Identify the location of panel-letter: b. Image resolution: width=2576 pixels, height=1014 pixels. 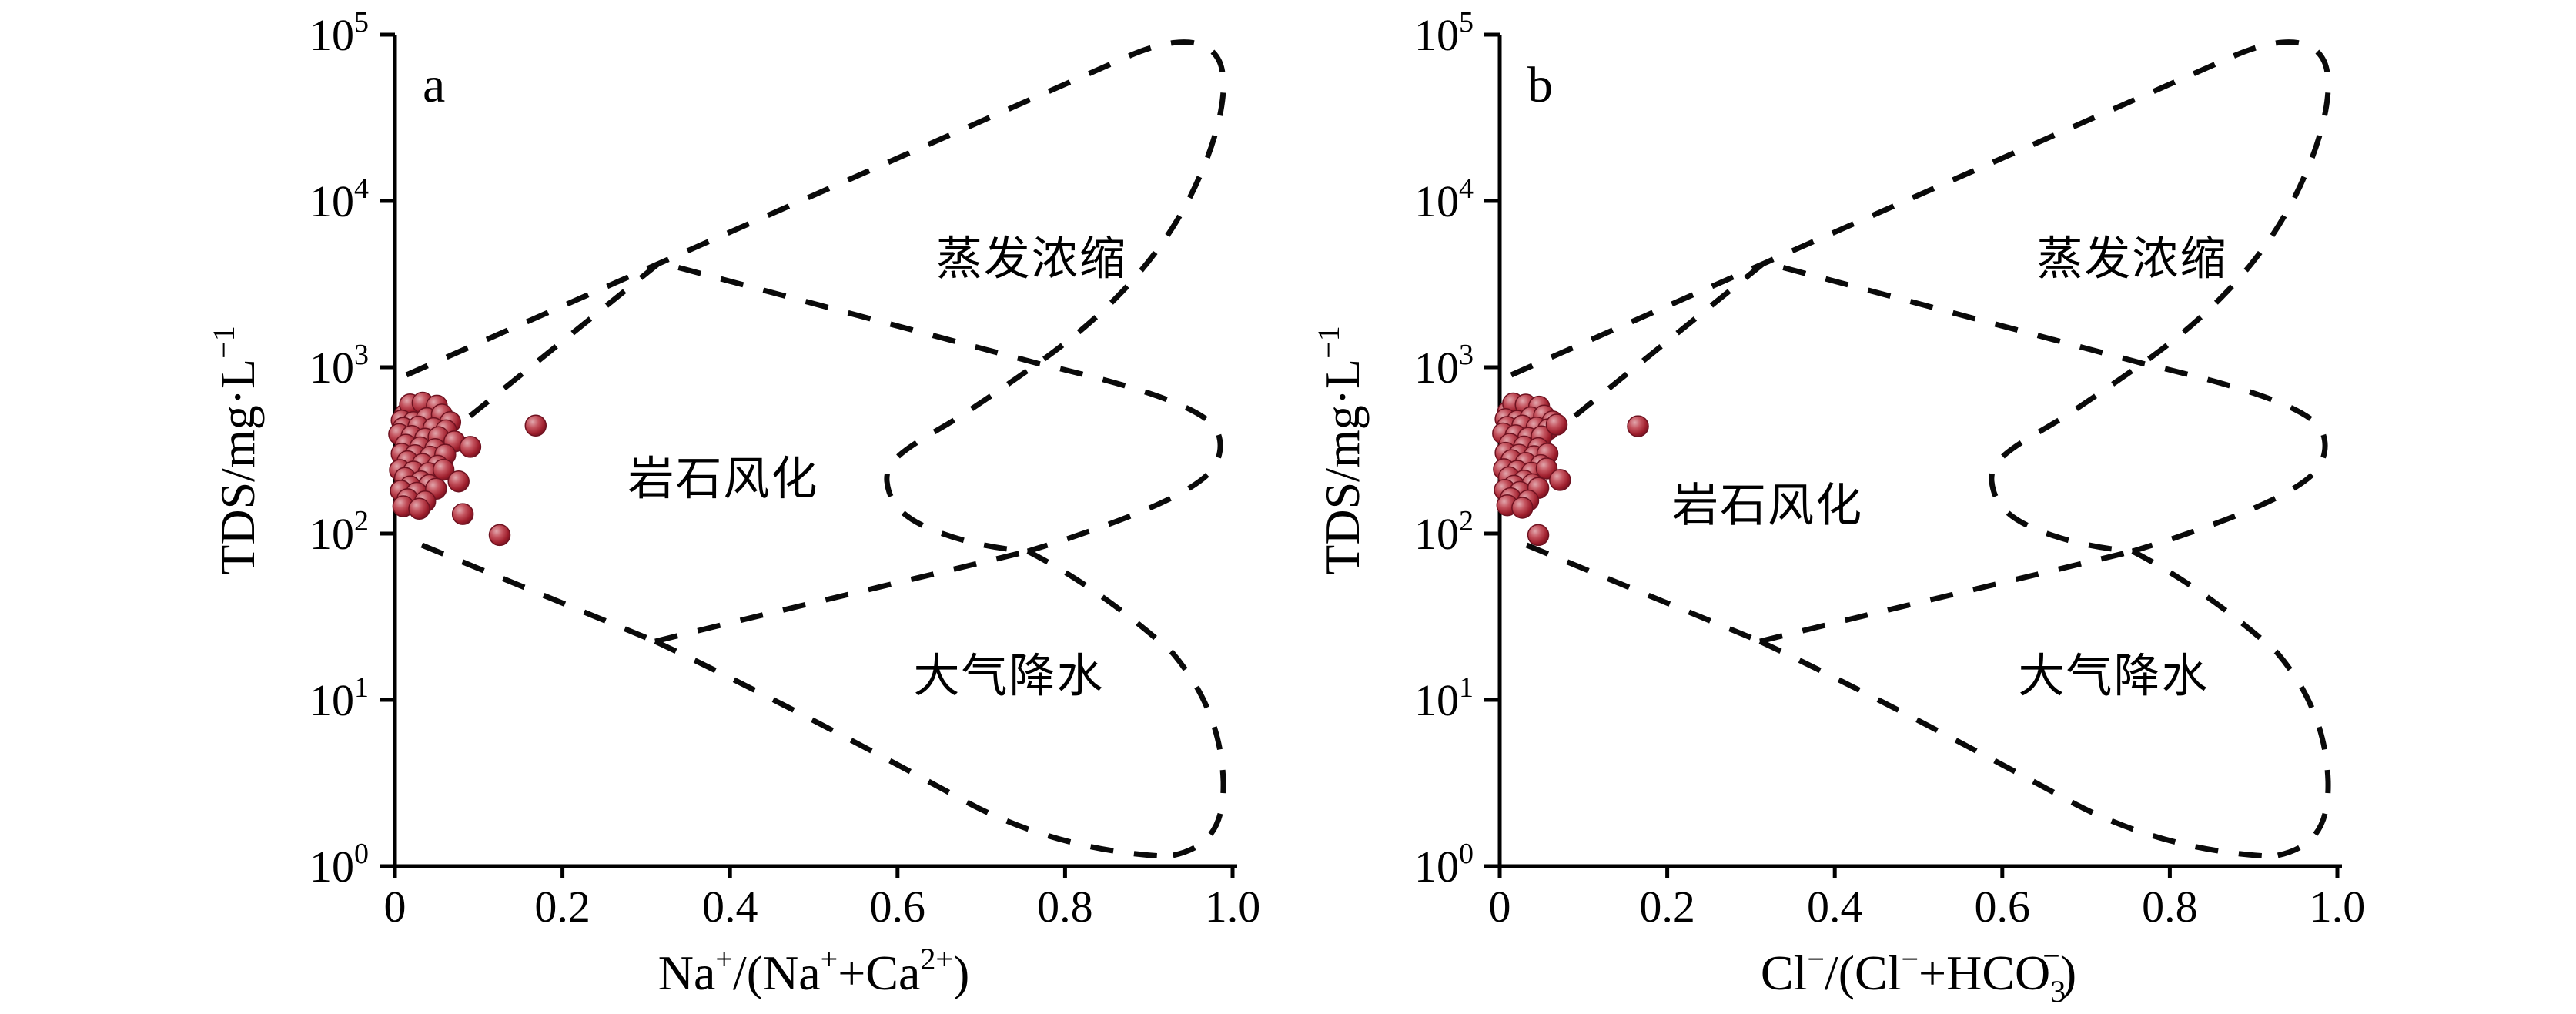
(1540, 85).